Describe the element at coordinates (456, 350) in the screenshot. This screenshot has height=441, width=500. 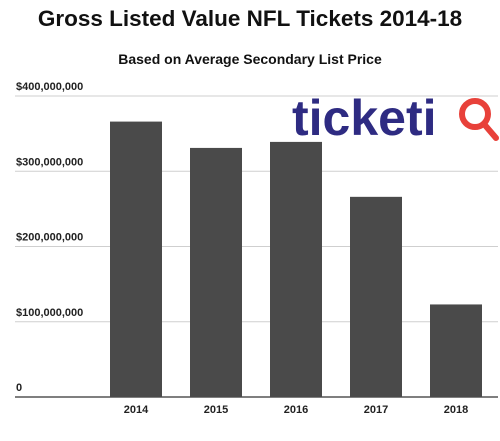
I see `bar-2018` at that location.